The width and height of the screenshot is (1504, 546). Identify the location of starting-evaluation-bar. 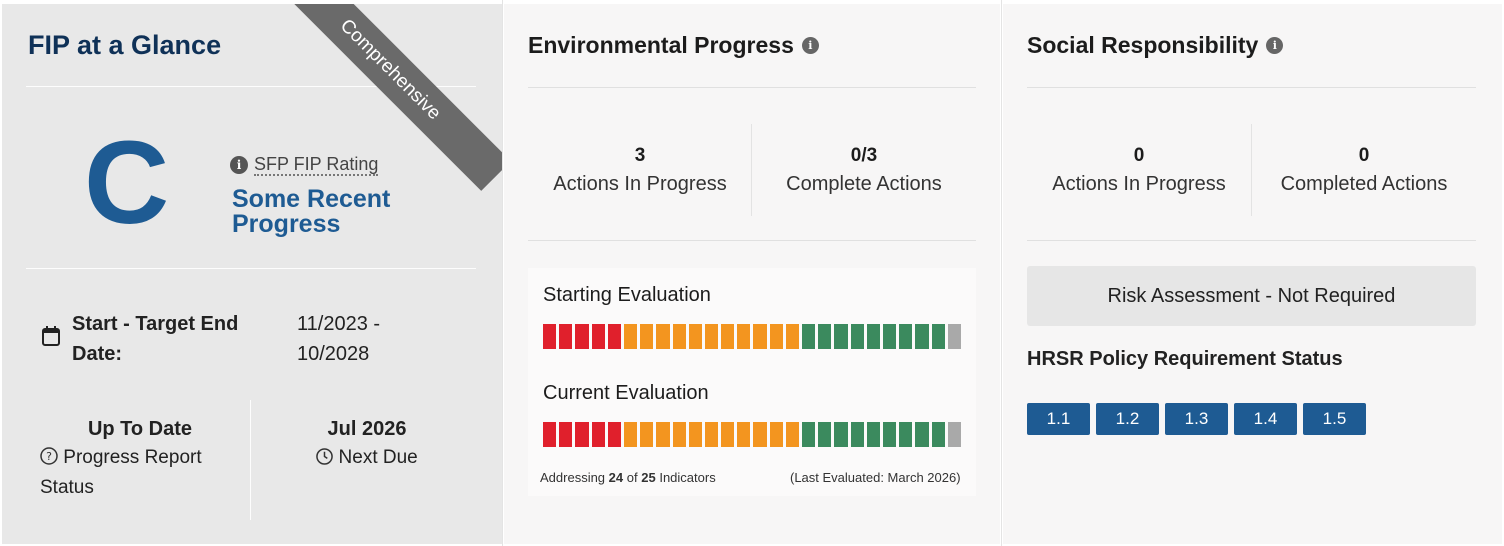
(752, 336).